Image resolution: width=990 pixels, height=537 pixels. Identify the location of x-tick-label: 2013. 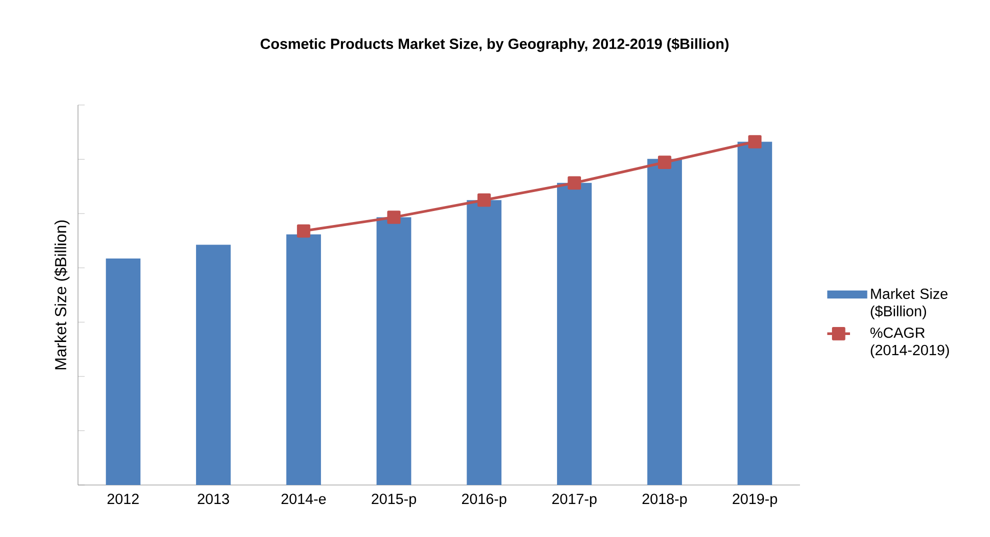
(214, 499).